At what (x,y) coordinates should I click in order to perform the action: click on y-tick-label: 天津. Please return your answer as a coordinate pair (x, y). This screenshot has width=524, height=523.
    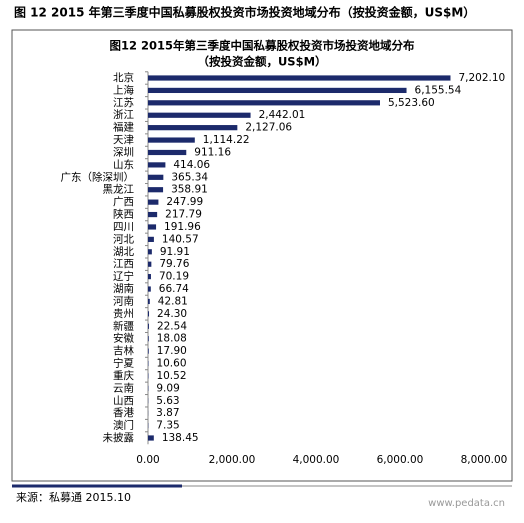
    Looking at the image, I should click on (123, 140).